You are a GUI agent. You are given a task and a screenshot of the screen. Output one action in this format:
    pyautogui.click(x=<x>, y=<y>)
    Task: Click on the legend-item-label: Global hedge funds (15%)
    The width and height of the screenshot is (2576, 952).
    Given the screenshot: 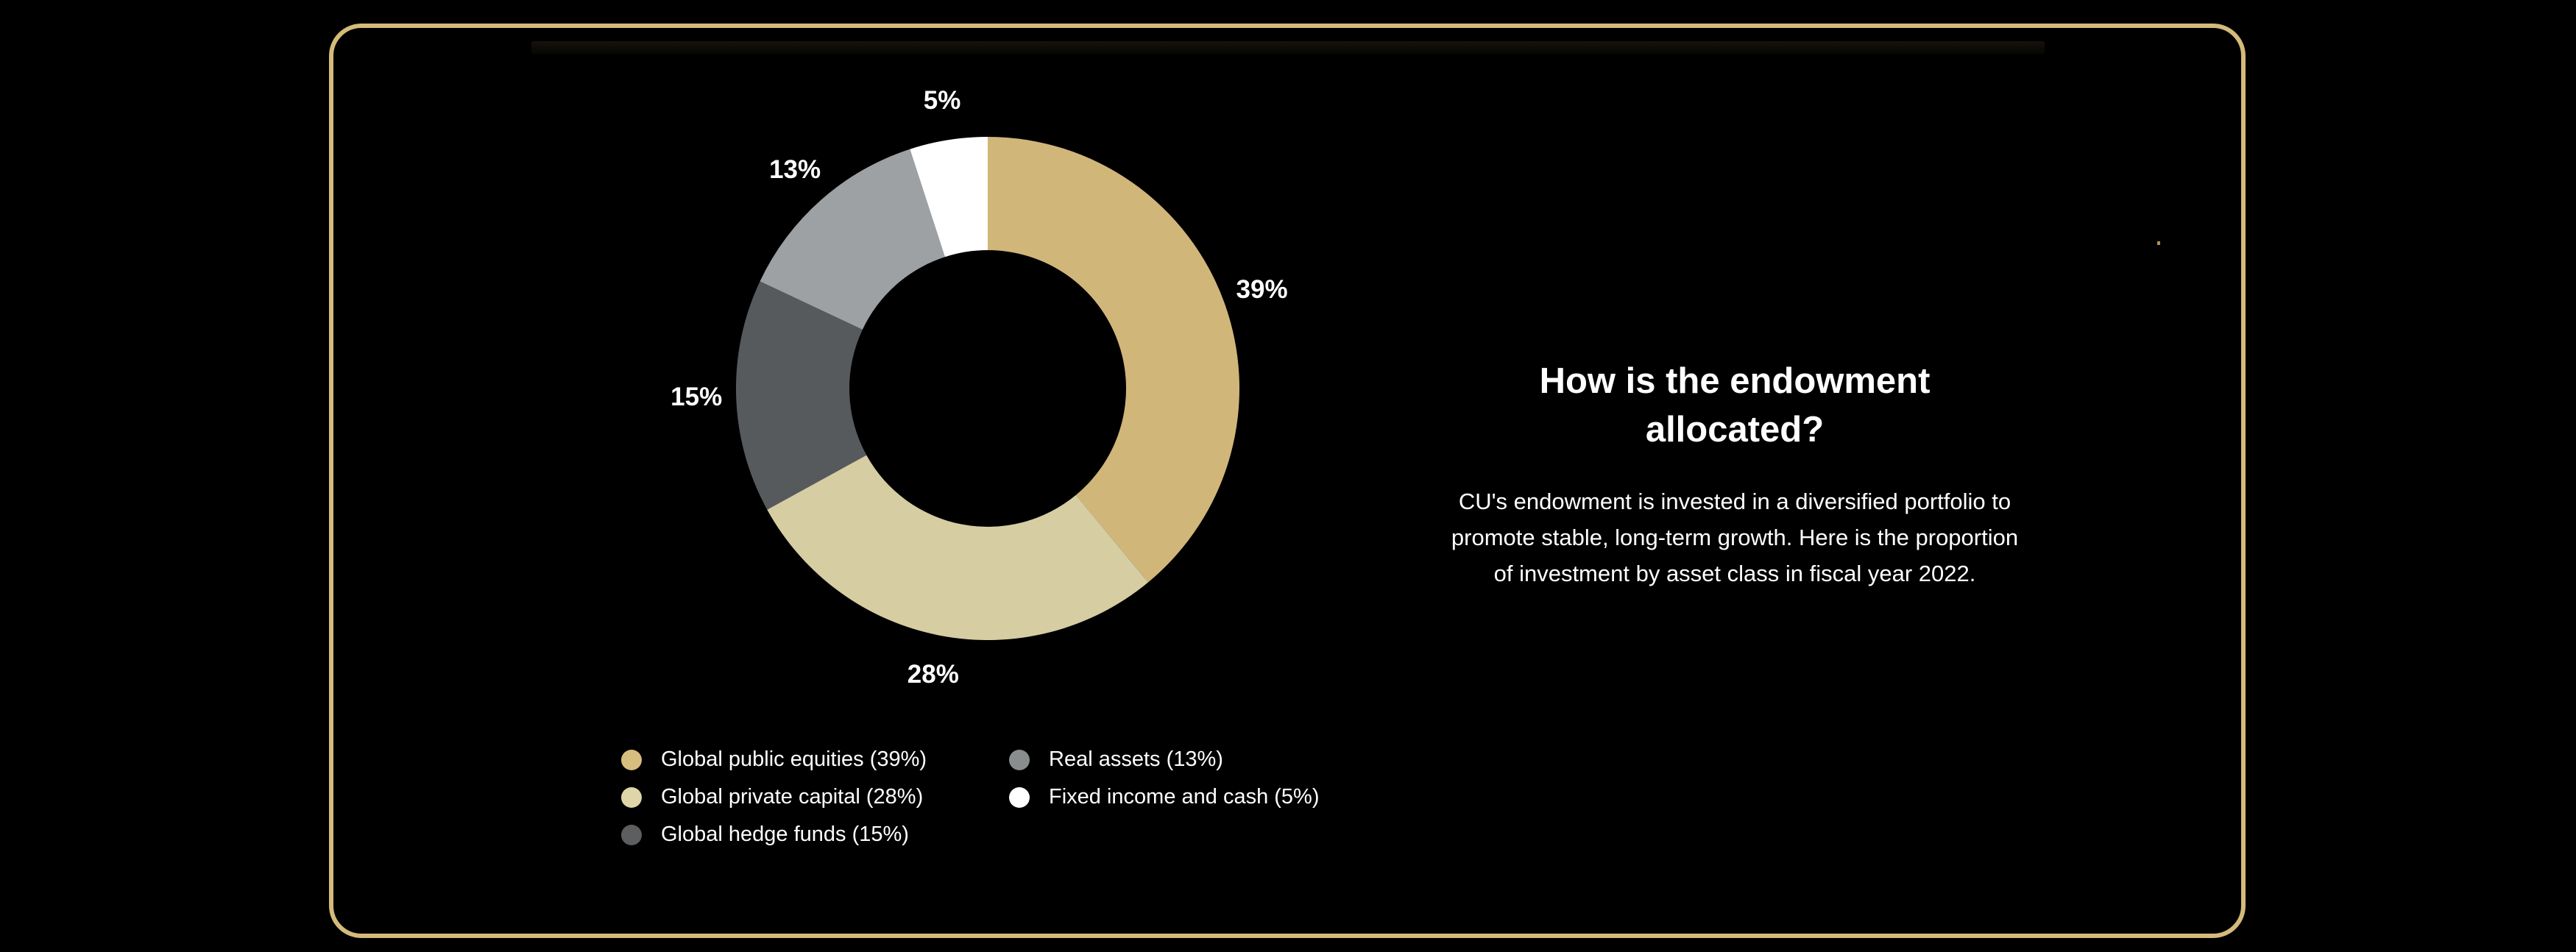 What is the action you would take?
    pyautogui.click(x=785, y=835)
    